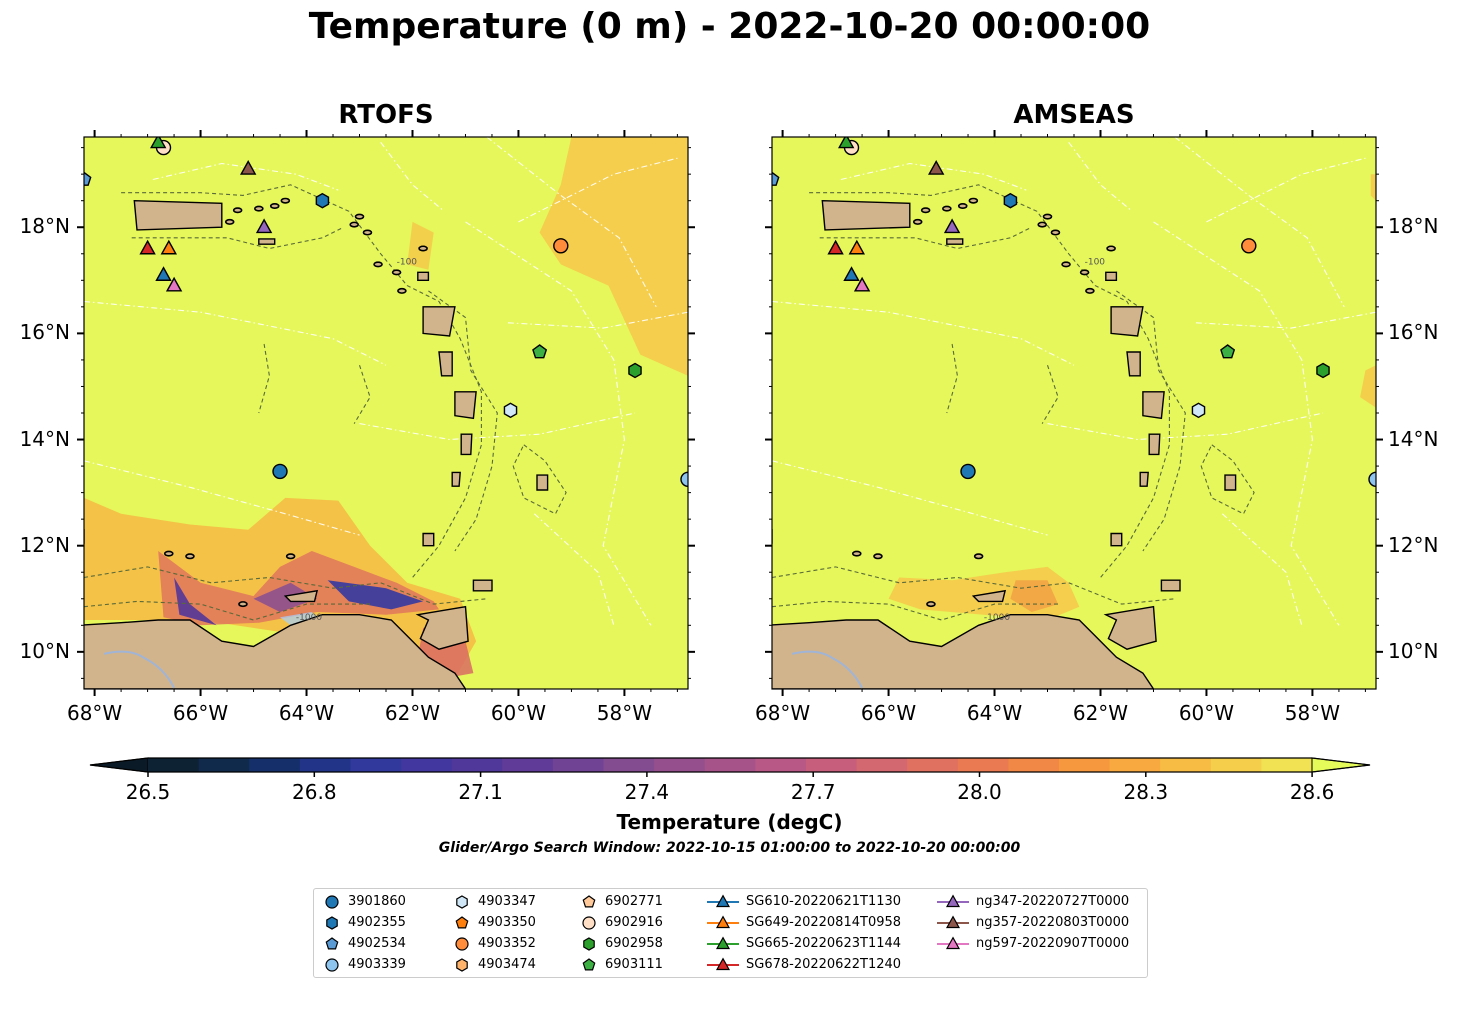 The width and height of the screenshot is (1459, 1014). I want to click on legend-item: SG610-20220621T1130, so click(803, 901).